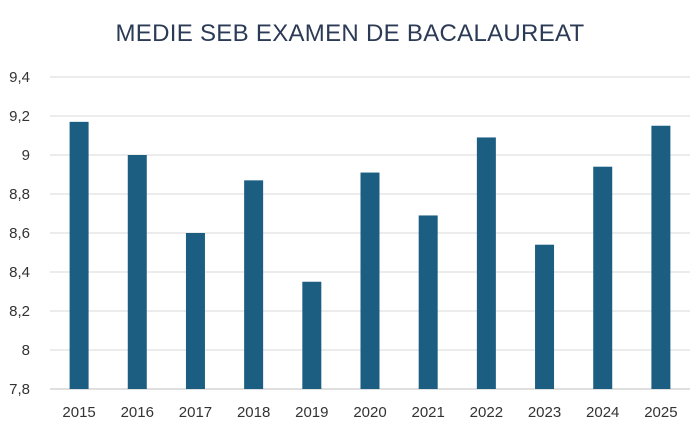 This screenshot has width=700, height=430. Describe the element at coordinates (350, 33) in the screenshot. I see `chart-title: MEDIE SEB EXAMEN DE BACALAUREAT` at that location.